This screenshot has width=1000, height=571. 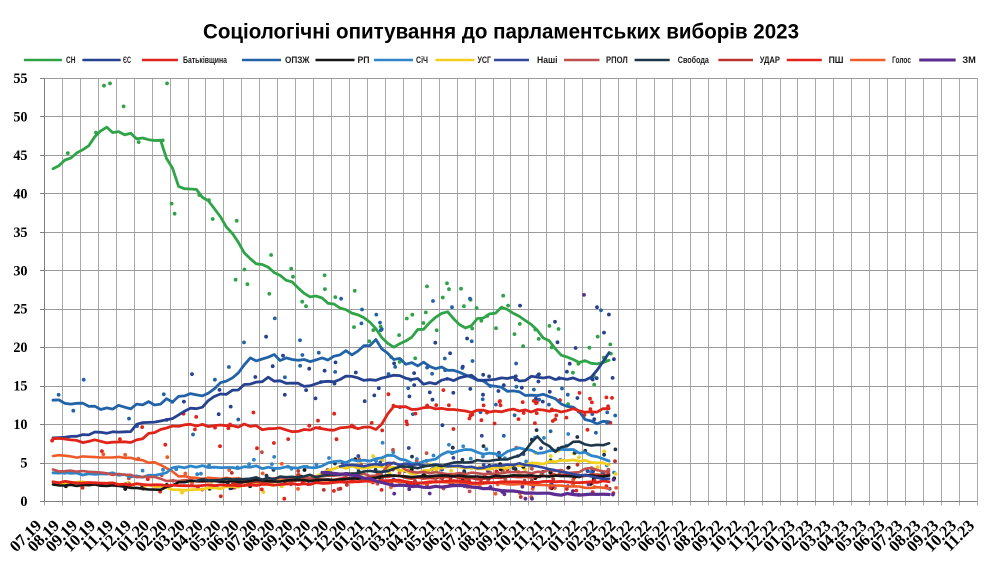 I want to click on svg-text: 0, so click(x=23, y=502).